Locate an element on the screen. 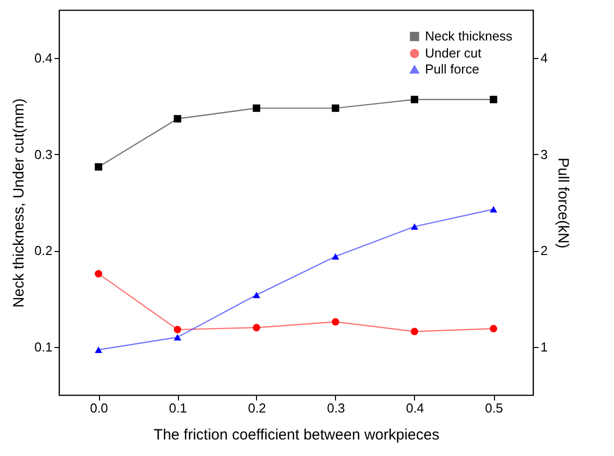 The height and width of the screenshot is (456, 614). x-tick-label: 0.3 is located at coordinates (336, 408).